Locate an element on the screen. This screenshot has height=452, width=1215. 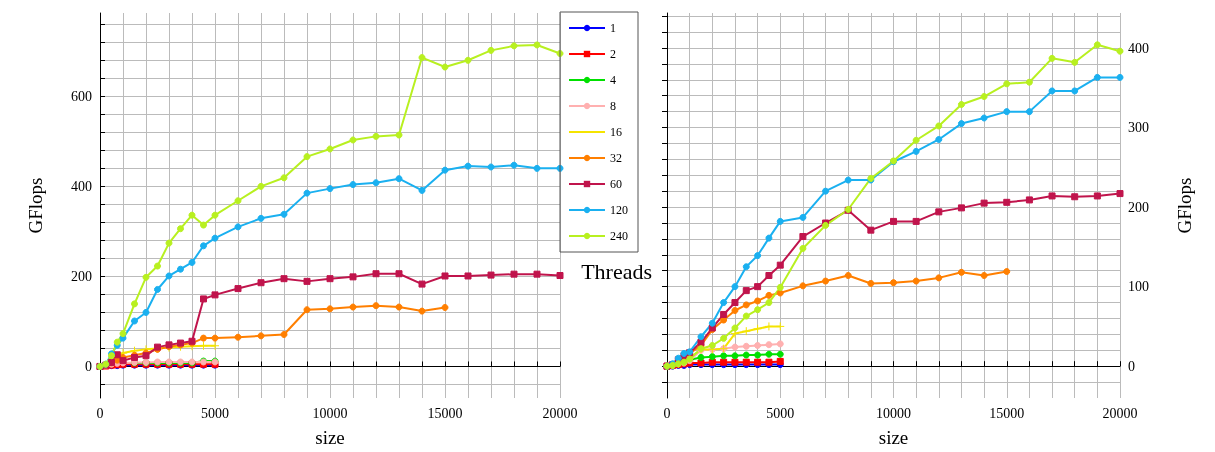
y2-tick-label: 200 is located at coordinates (1138, 207).